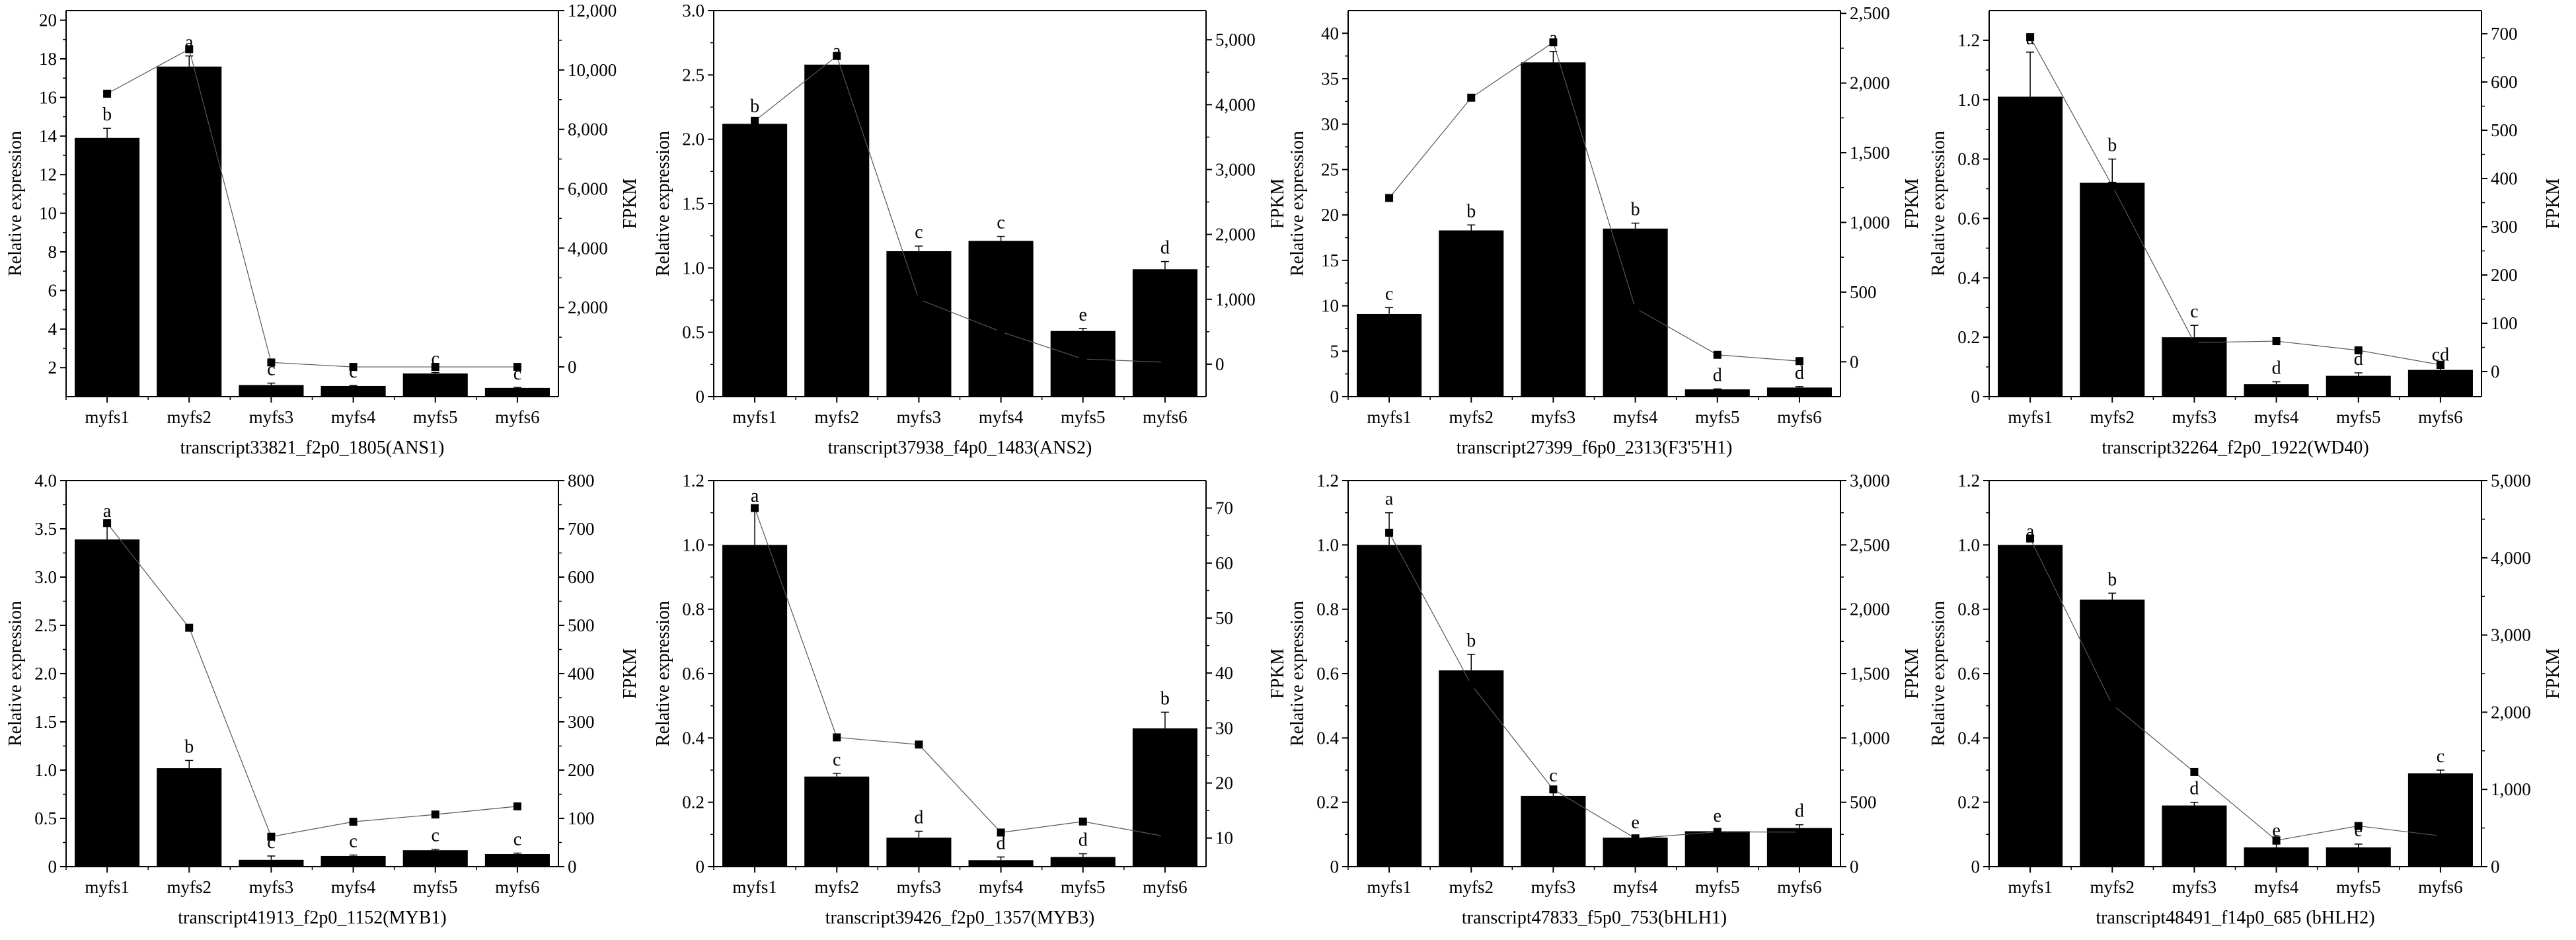  Describe the element at coordinates (960, 918) in the screenshot. I see `x-axis-title: transcript39426_f2p0_1357(MYB3)` at that location.